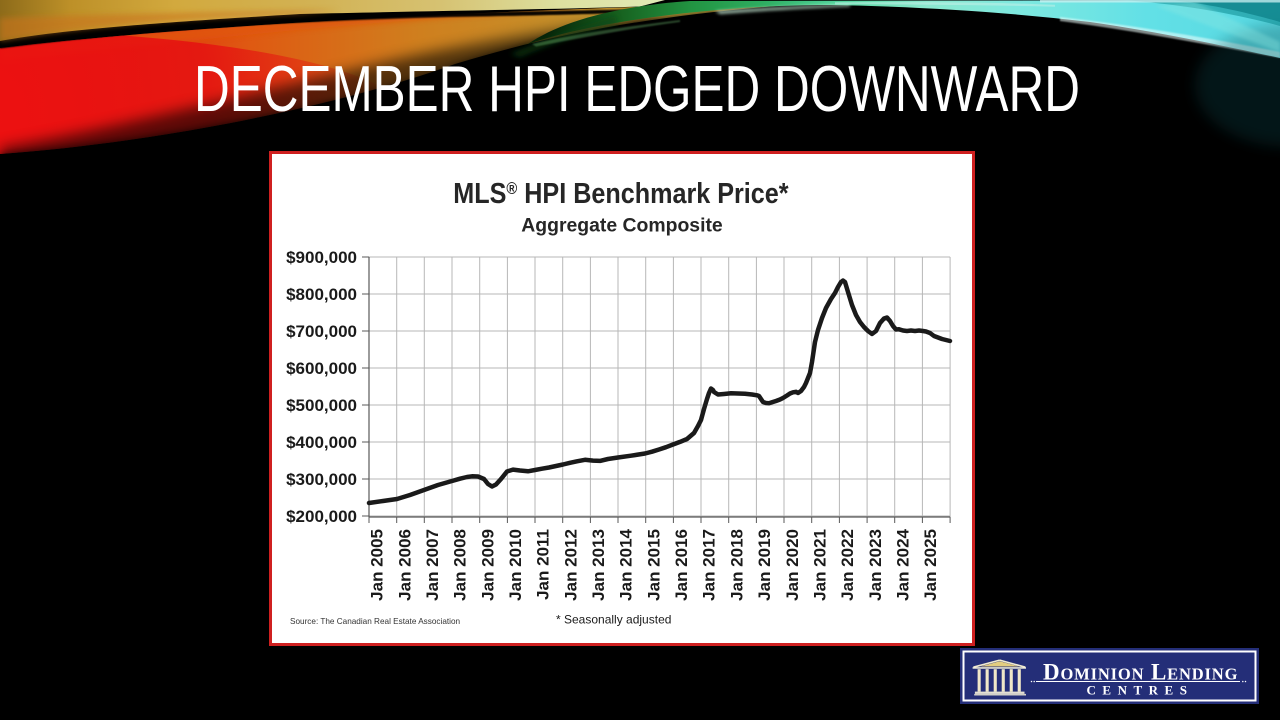  Describe the element at coordinates (626, 564) in the screenshot. I see `svg-text: Jan 2014` at that location.